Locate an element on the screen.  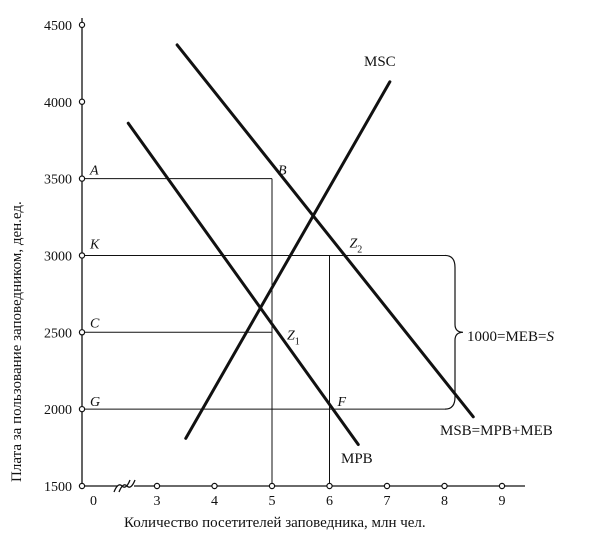
point-label-f: F is located at coordinates (342, 402).